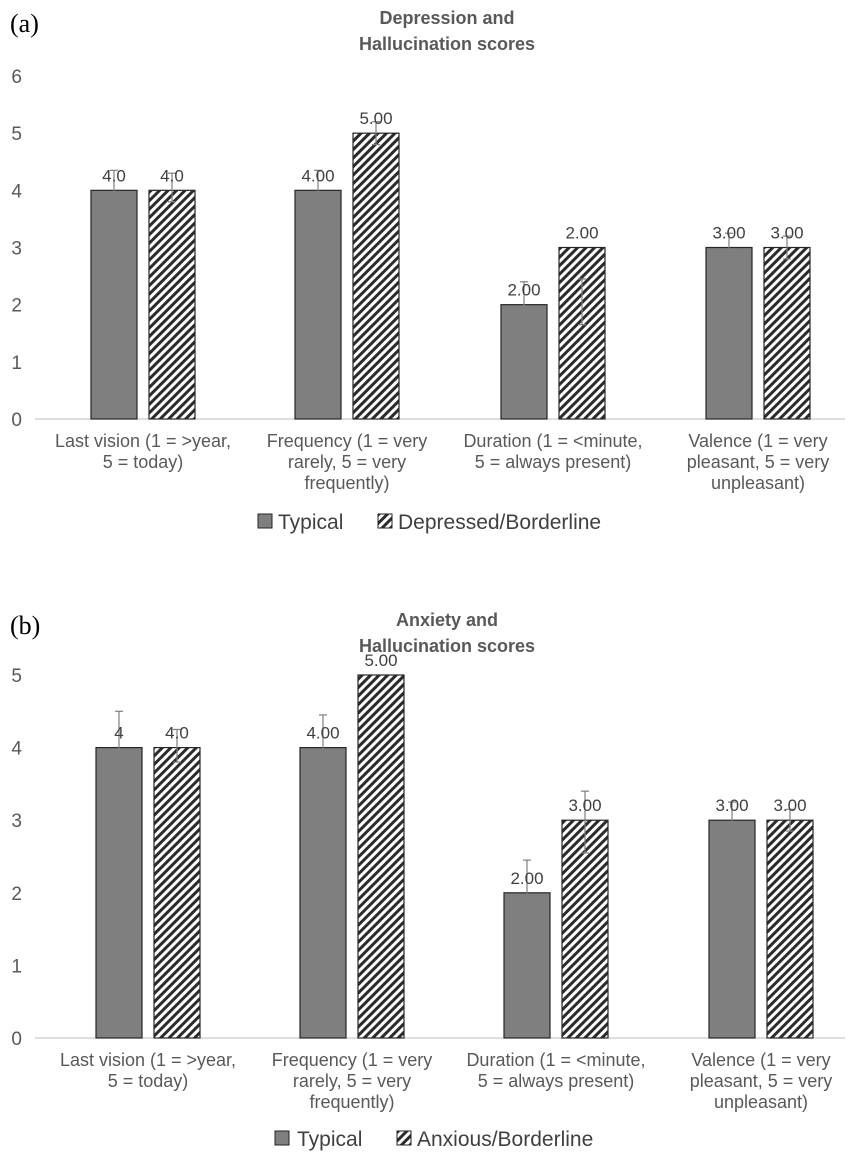  What do you see at coordinates (505, 1139) in the screenshot?
I see `legend-label: Anxious/Borderline` at bounding box center [505, 1139].